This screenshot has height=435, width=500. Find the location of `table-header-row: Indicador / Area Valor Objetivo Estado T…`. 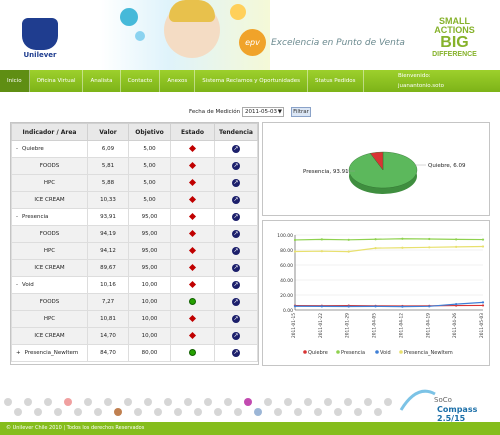

table-header-row: Indicador / Area Valor Objetivo Estado T… is located at coordinates (134, 132).